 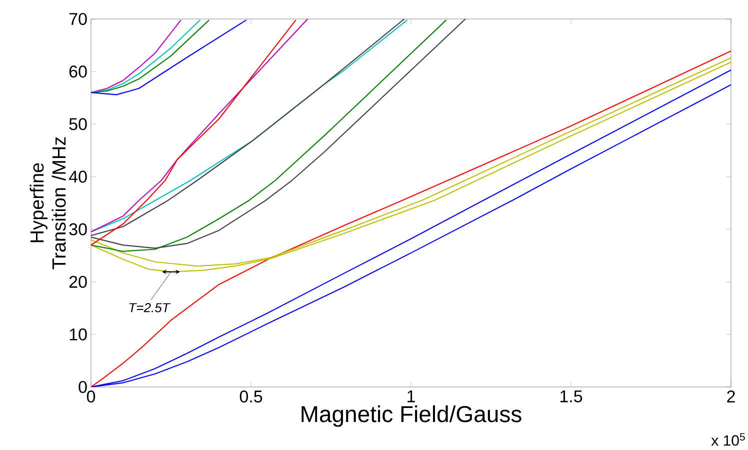 What do you see at coordinates (78, 124) in the screenshot?
I see `y-tick-label: 50` at bounding box center [78, 124].